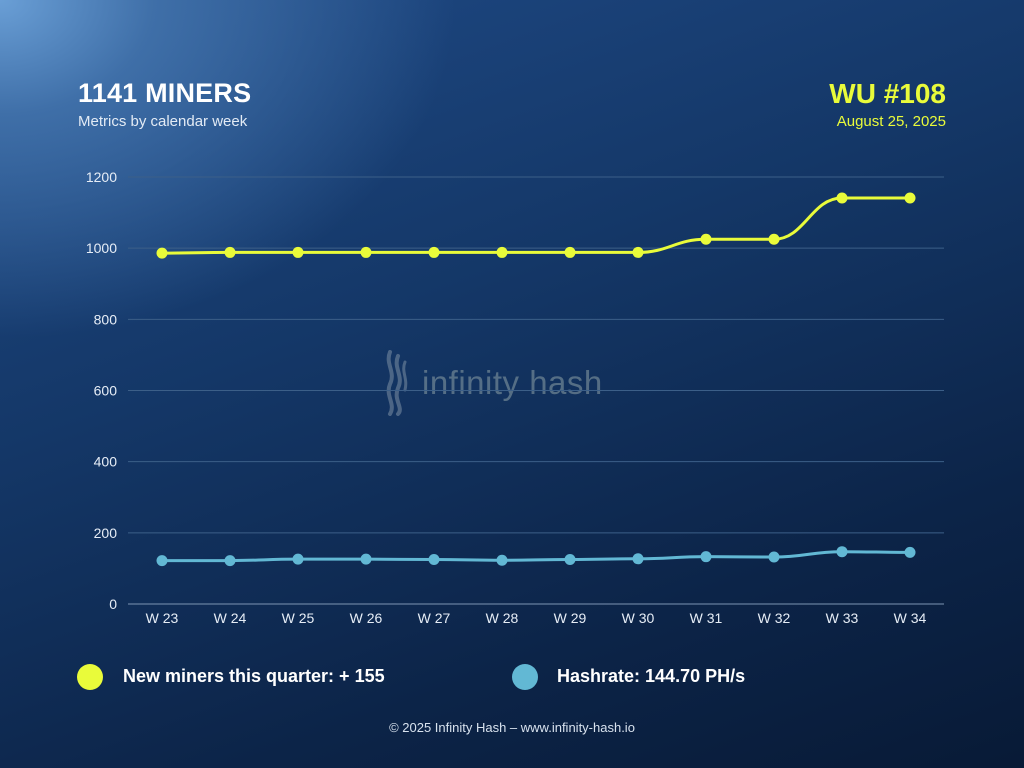  What do you see at coordinates (638, 618) in the screenshot?
I see `x-tick-label: W 30` at bounding box center [638, 618].